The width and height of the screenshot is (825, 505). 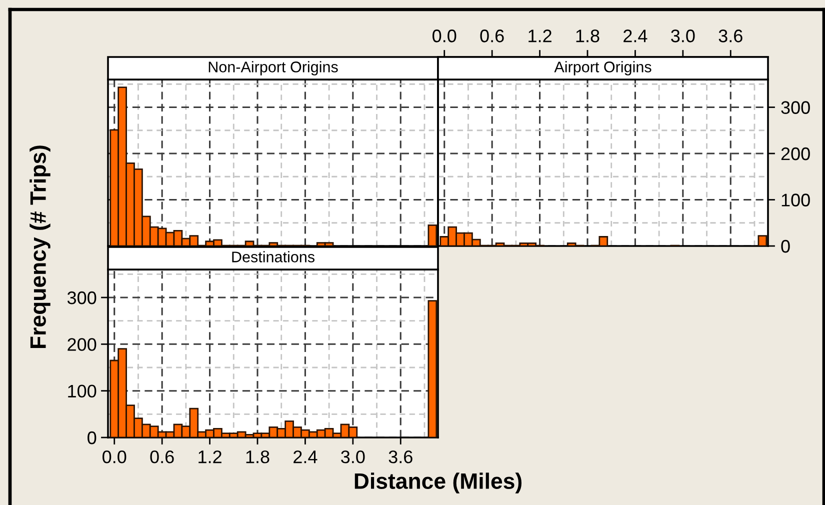 What do you see at coordinates (588, 36) in the screenshot?
I see `x2-tick-label: 1.8` at bounding box center [588, 36].